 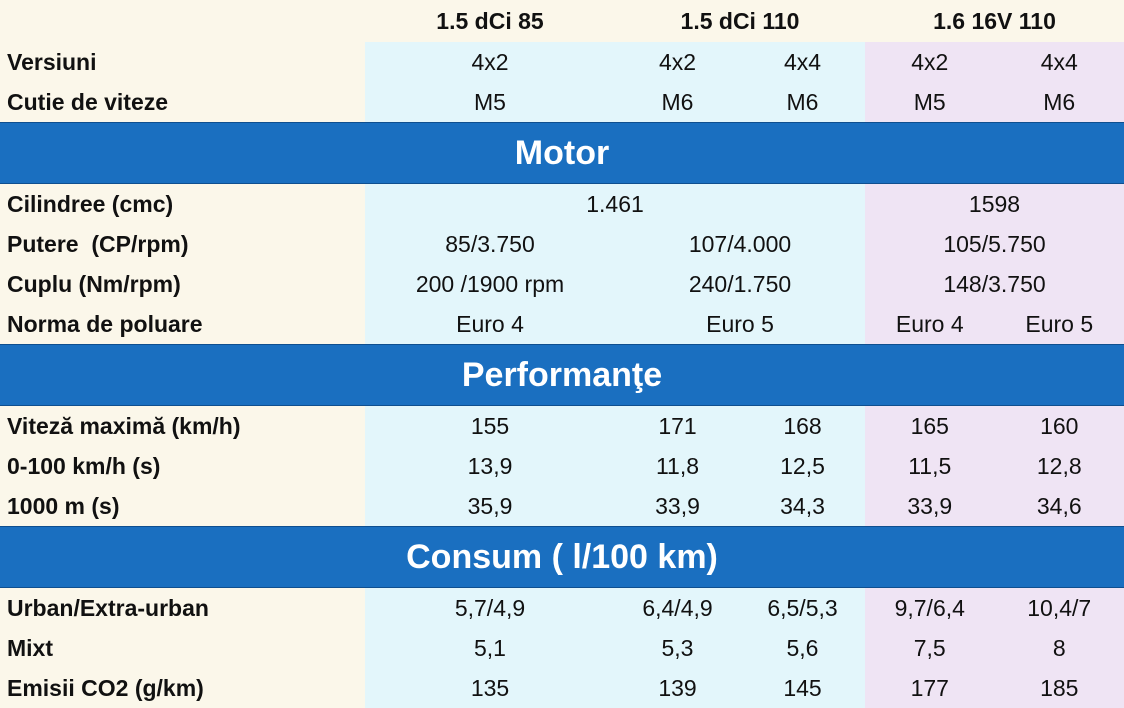 What do you see at coordinates (802, 688) in the screenshot?
I see `co2-engine-2b: 145` at bounding box center [802, 688].